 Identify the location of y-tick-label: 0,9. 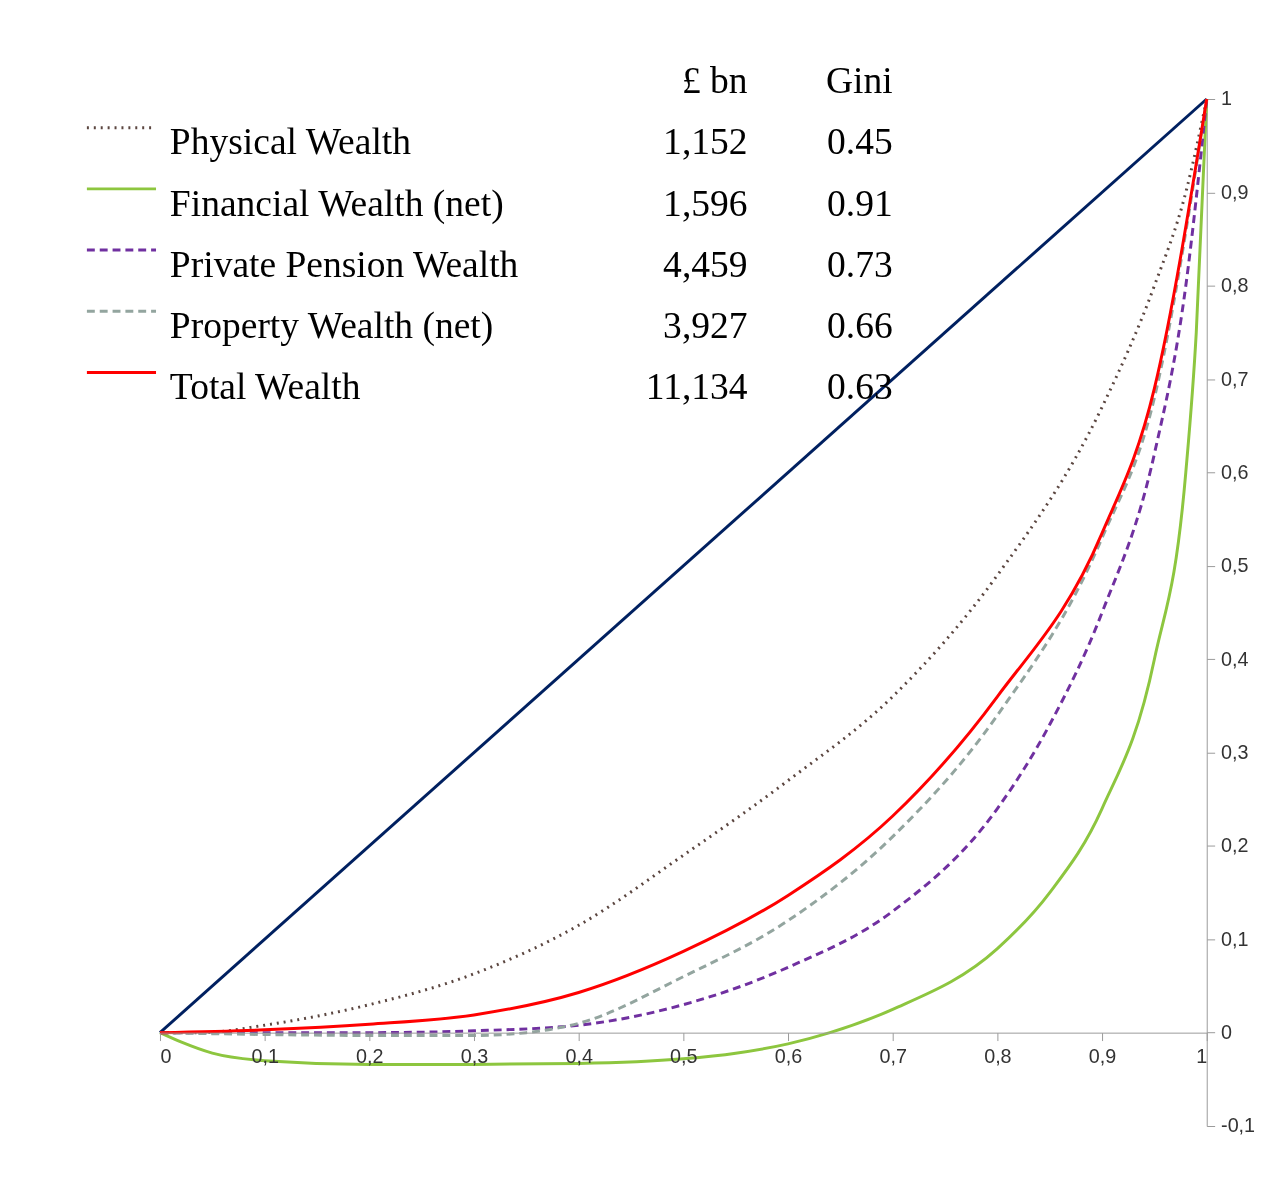
(1235, 191).